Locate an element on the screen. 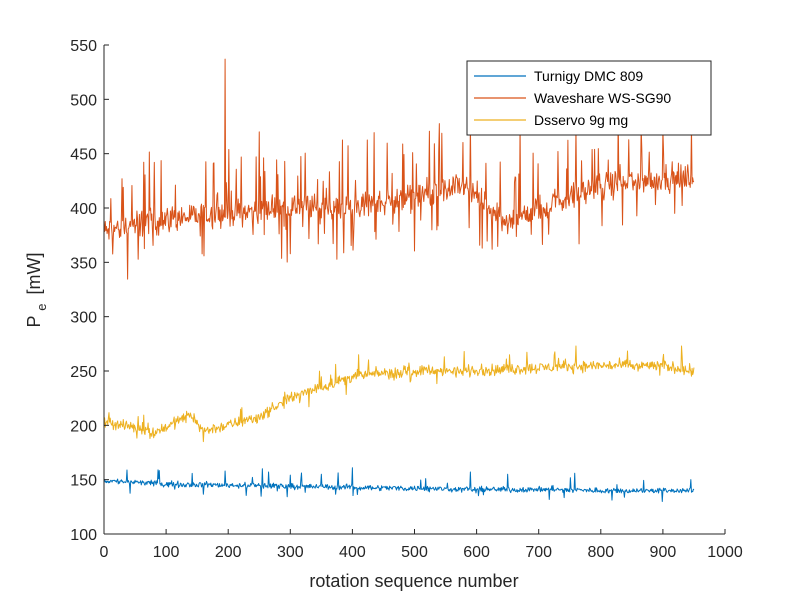 The width and height of the screenshot is (800, 600). y-tick-label: 250 is located at coordinates (83, 372).